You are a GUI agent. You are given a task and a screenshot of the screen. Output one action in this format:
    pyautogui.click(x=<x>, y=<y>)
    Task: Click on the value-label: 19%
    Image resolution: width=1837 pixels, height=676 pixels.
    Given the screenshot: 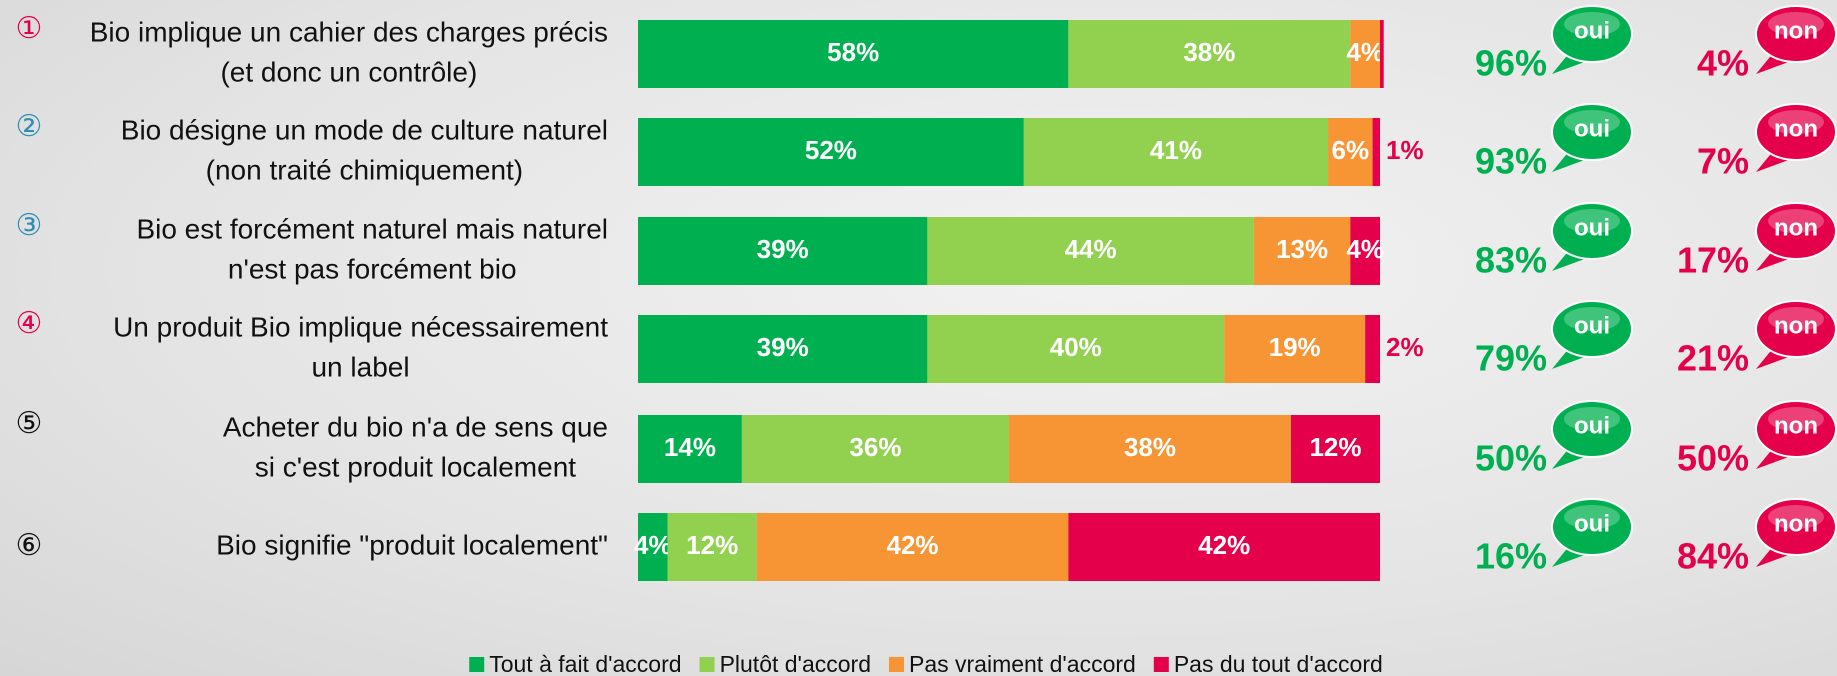 What is the action you would take?
    pyautogui.click(x=1295, y=347)
    